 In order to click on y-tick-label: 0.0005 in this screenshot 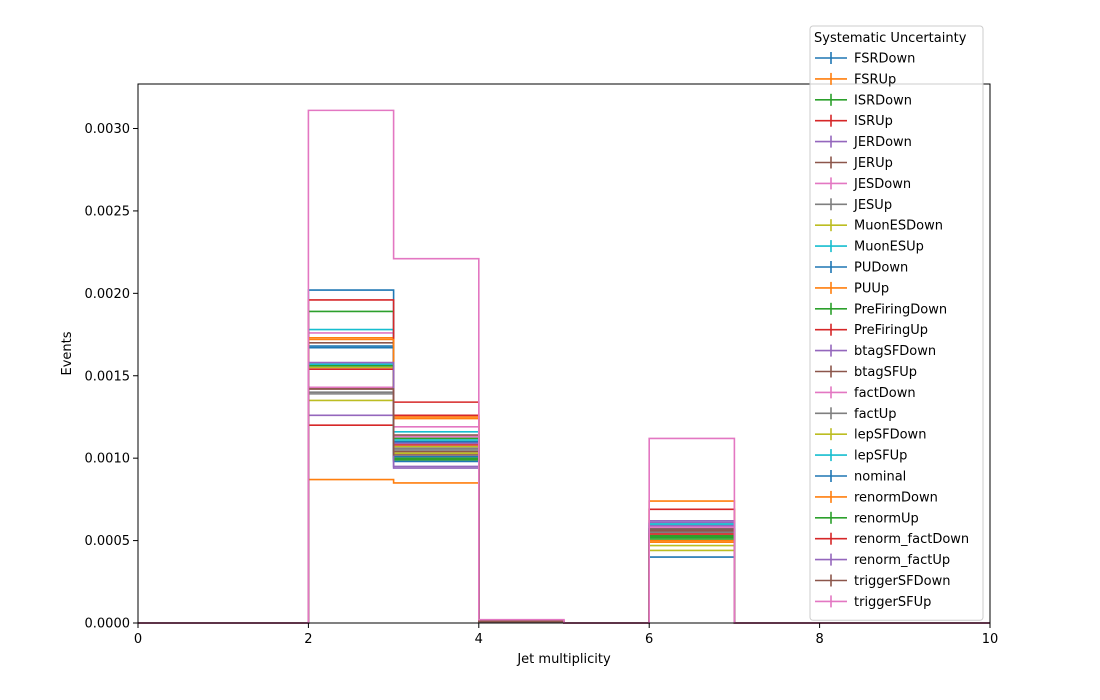, I will do `click(108, 541)`.